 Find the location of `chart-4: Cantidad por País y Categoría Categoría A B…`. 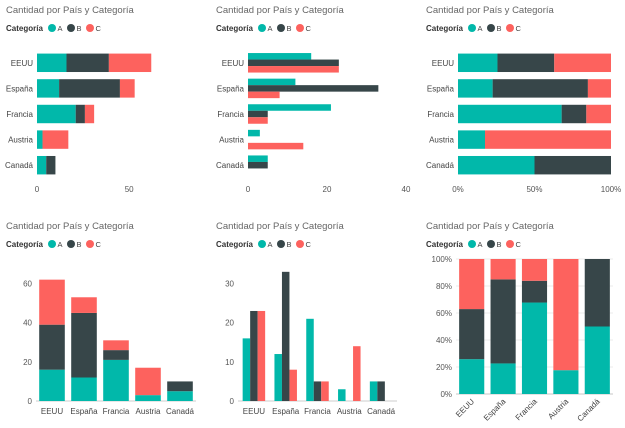

chart-4: Cantidad por País y Categoría Categoría A B… is located at coordinates (101, 318).